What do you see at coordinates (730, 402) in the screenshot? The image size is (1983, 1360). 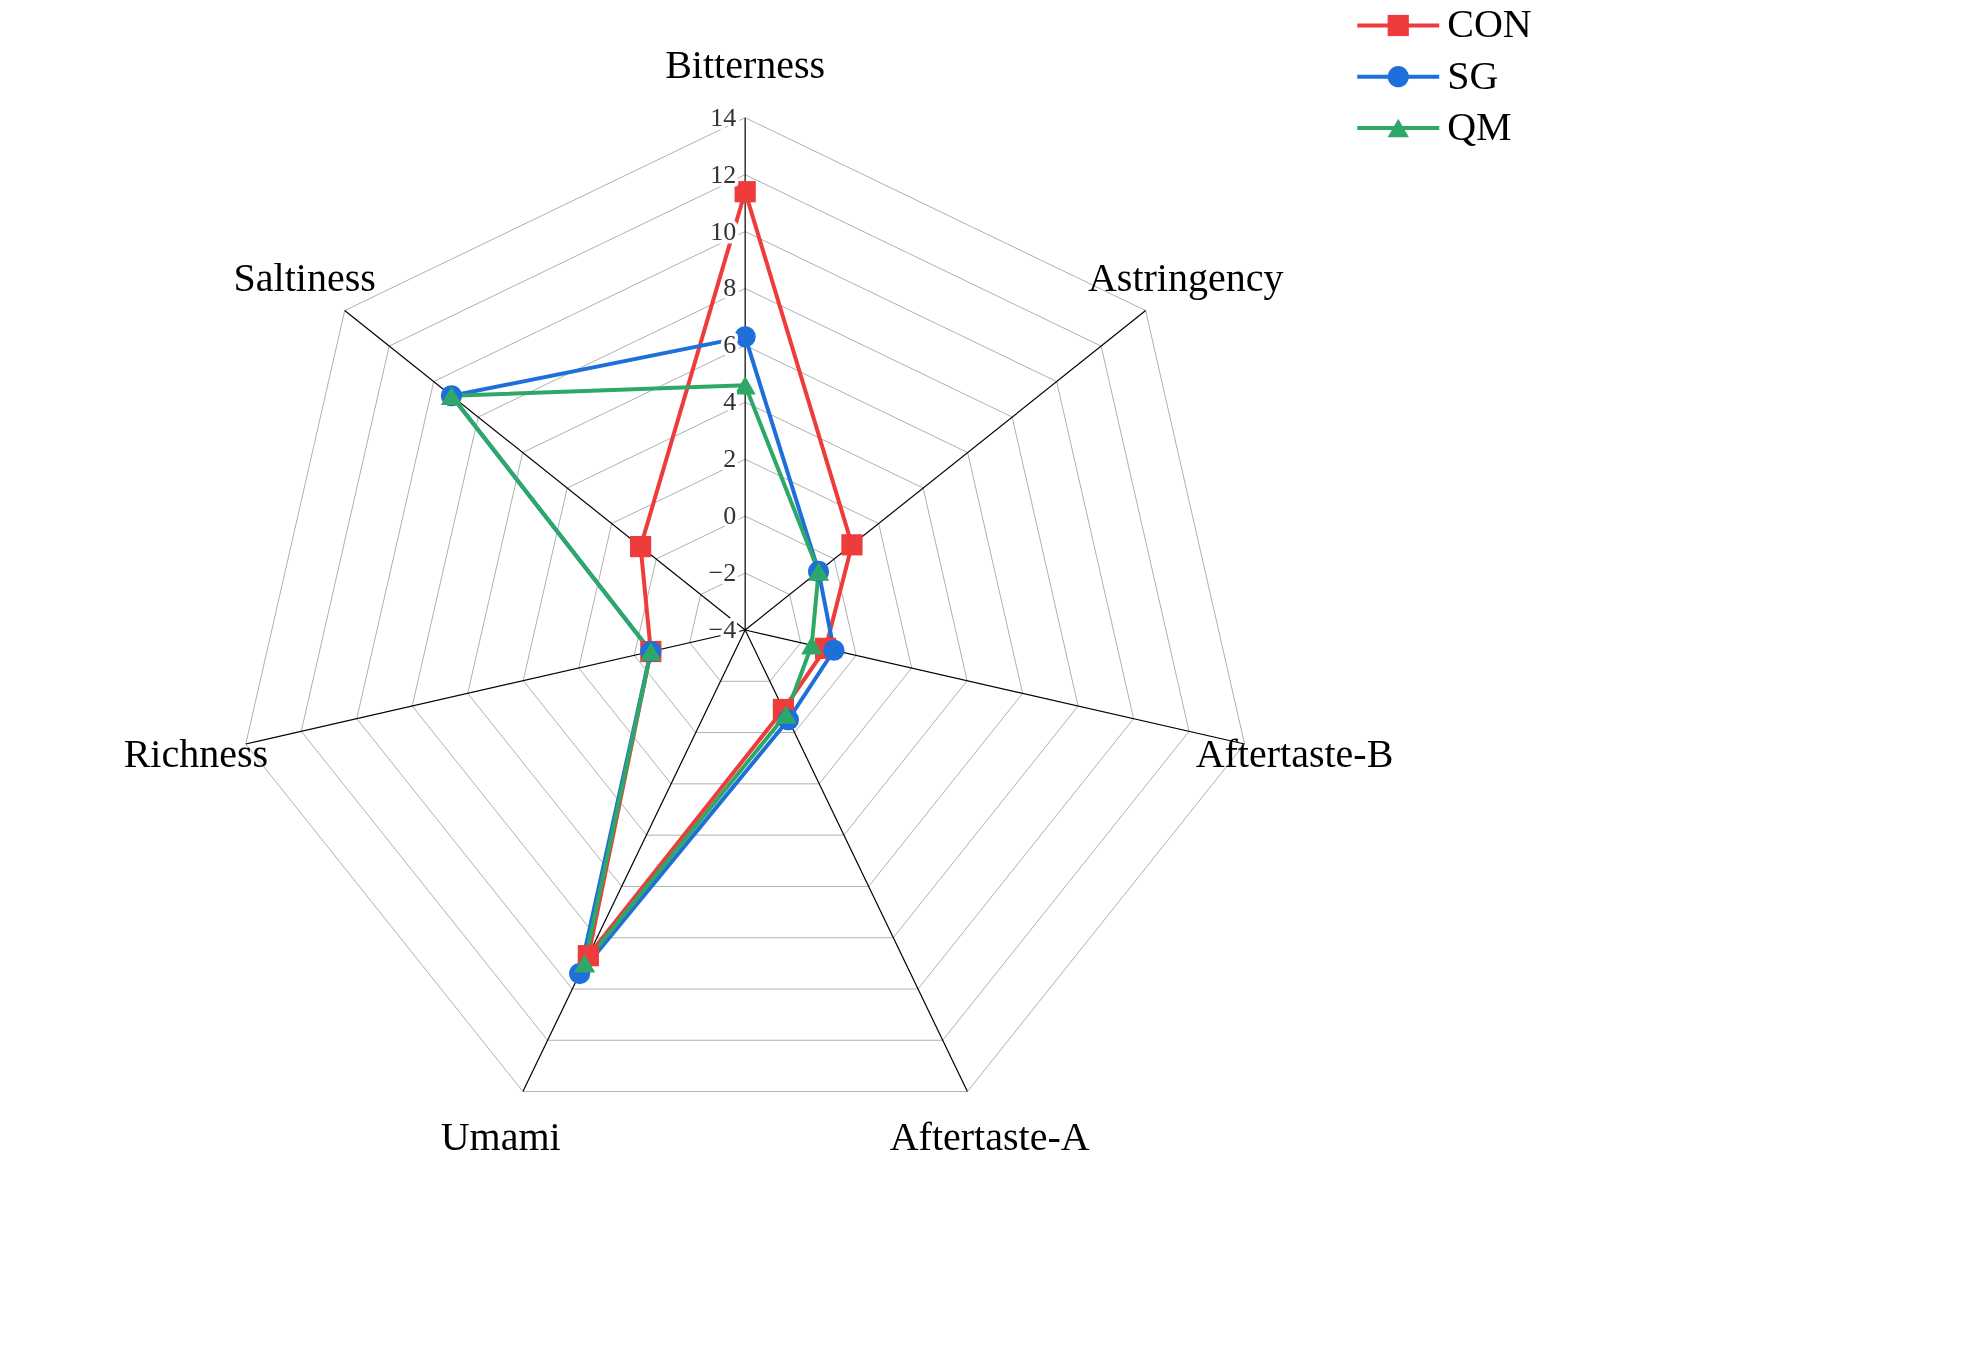 I see `y-tick-label: 4` at bounding box center [730, 402].